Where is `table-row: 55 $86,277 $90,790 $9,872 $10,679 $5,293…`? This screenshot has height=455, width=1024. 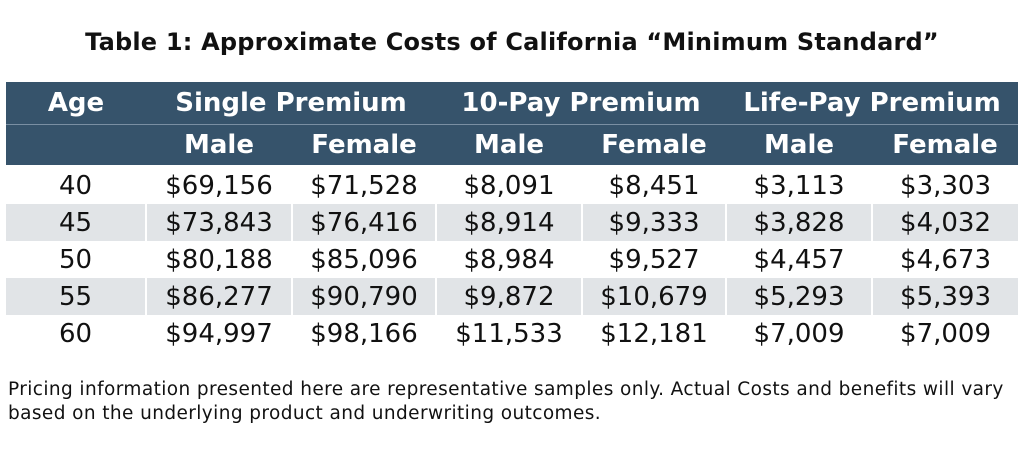 table-row: 55 $86,277 $90,790 $9,872 $10,679 $5,293… is located at coordinates (512, 296).